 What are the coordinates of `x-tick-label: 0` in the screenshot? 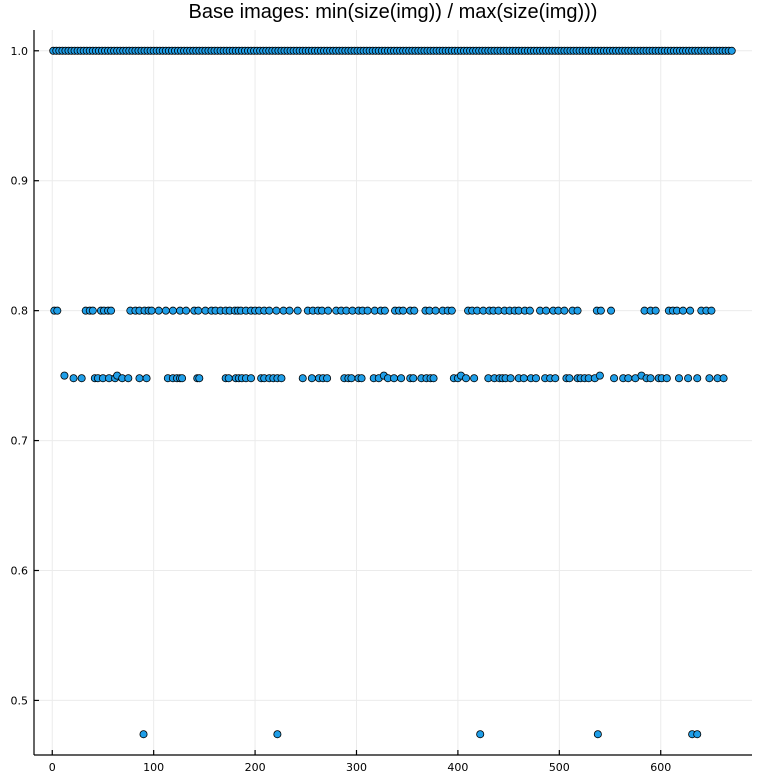 It's located at (52, 767).